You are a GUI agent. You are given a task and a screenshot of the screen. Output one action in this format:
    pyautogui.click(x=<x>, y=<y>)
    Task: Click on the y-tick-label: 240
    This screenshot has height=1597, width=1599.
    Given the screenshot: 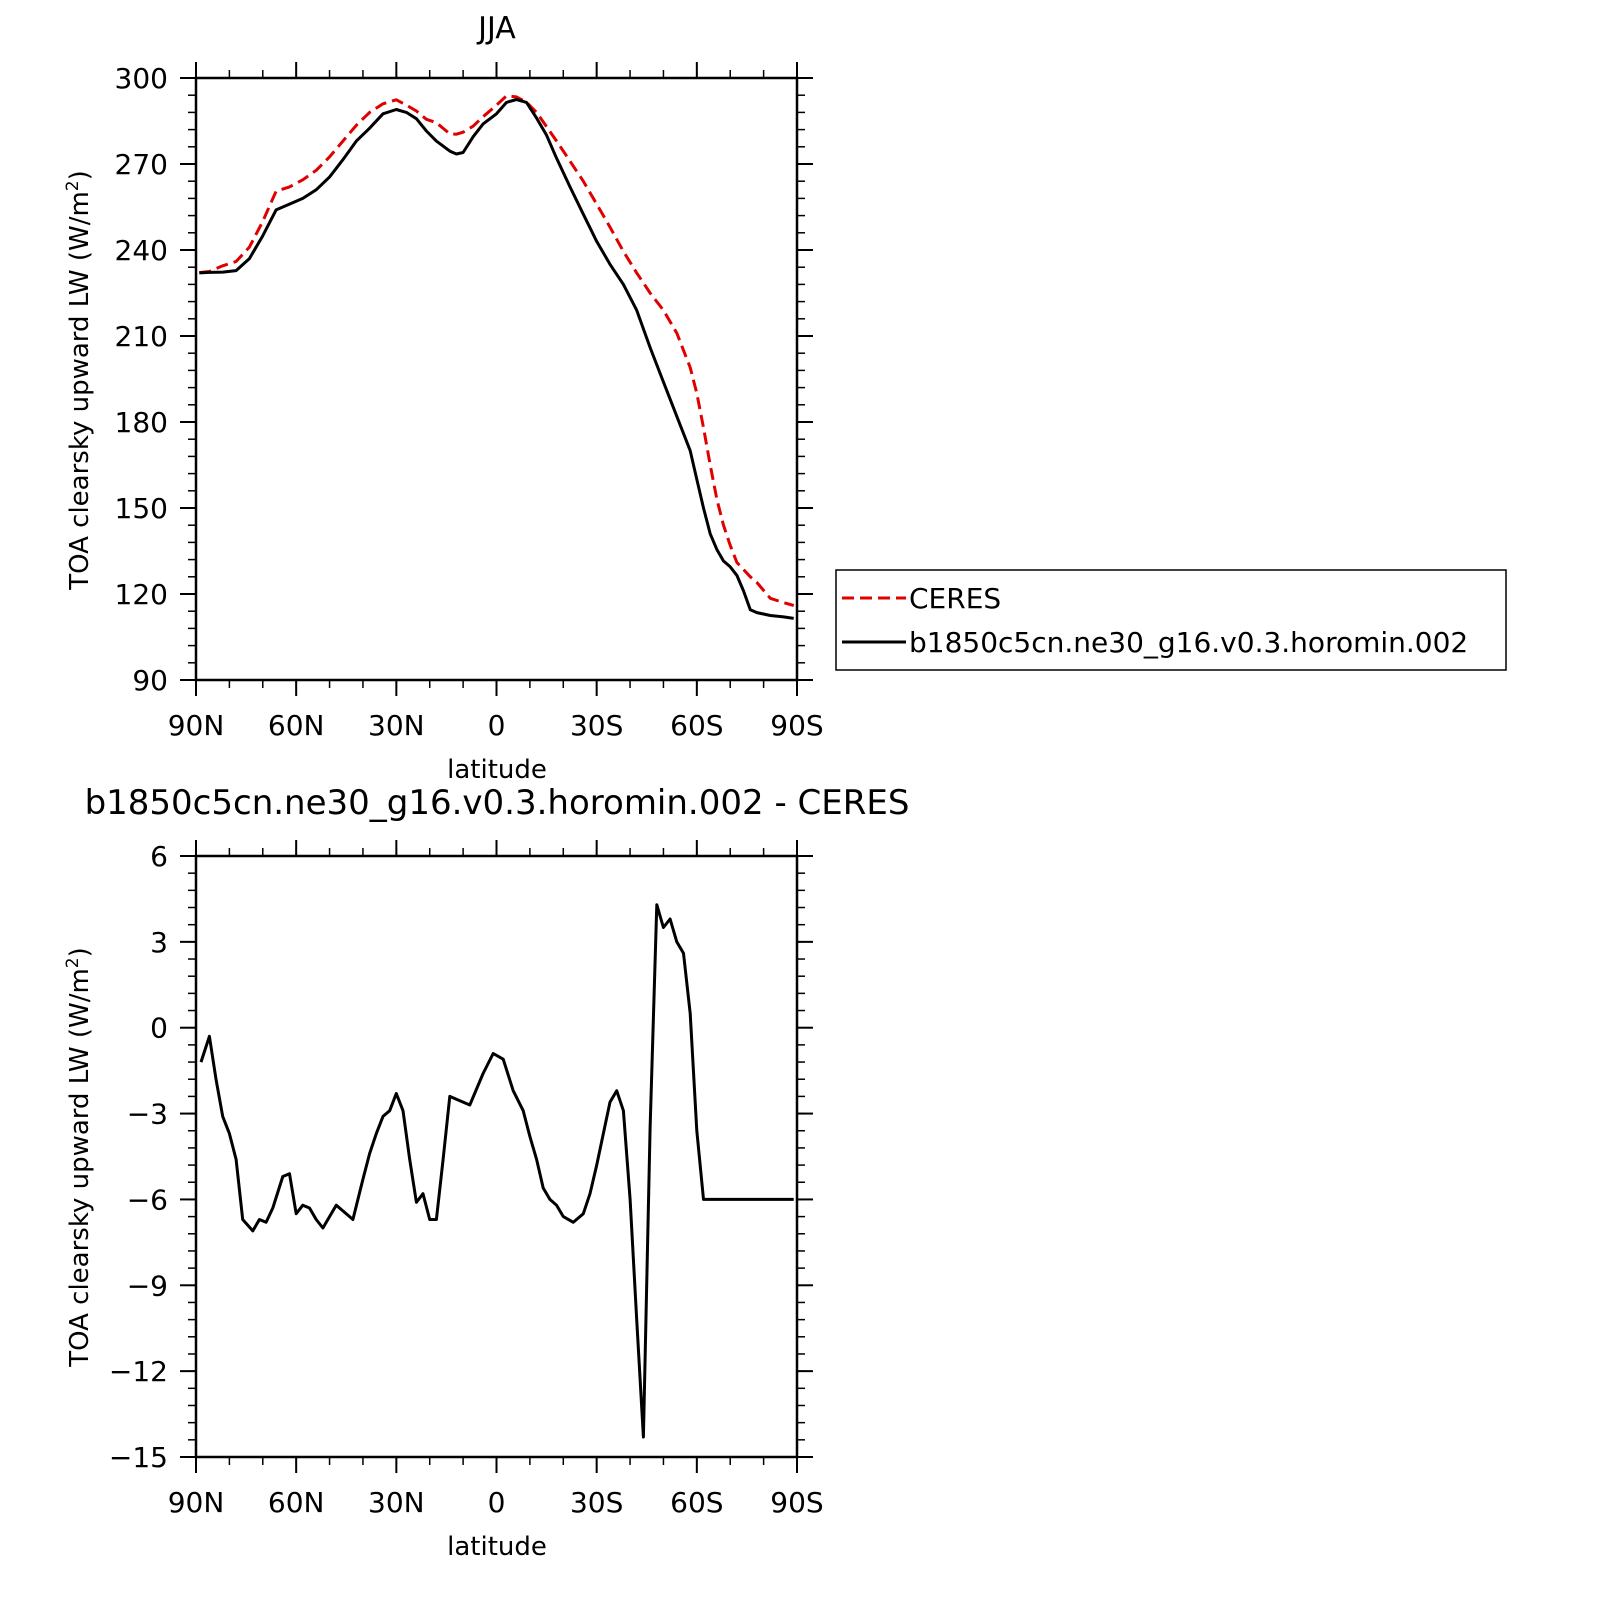 What is the action you would take?
    pyautogui.click(x=141, y=250)
    